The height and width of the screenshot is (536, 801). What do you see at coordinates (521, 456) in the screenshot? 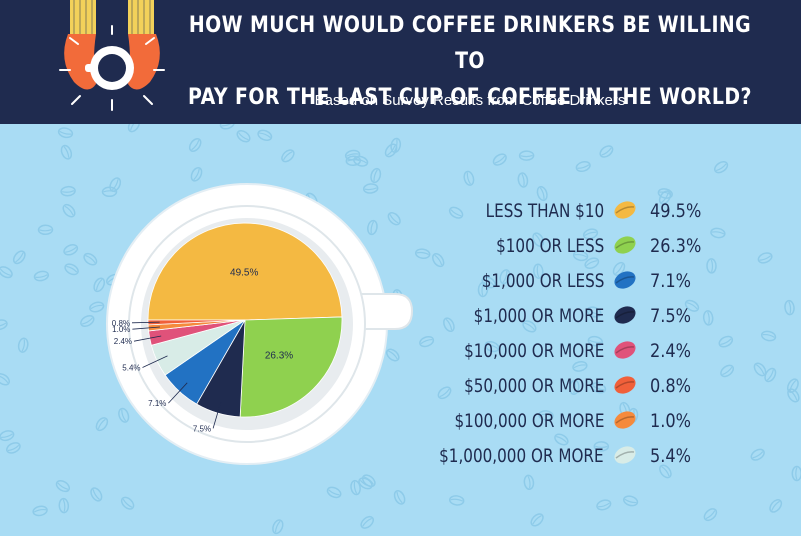
I see `legend-label: $1,000,000 OR MORE` at bounding box center [521, 456].